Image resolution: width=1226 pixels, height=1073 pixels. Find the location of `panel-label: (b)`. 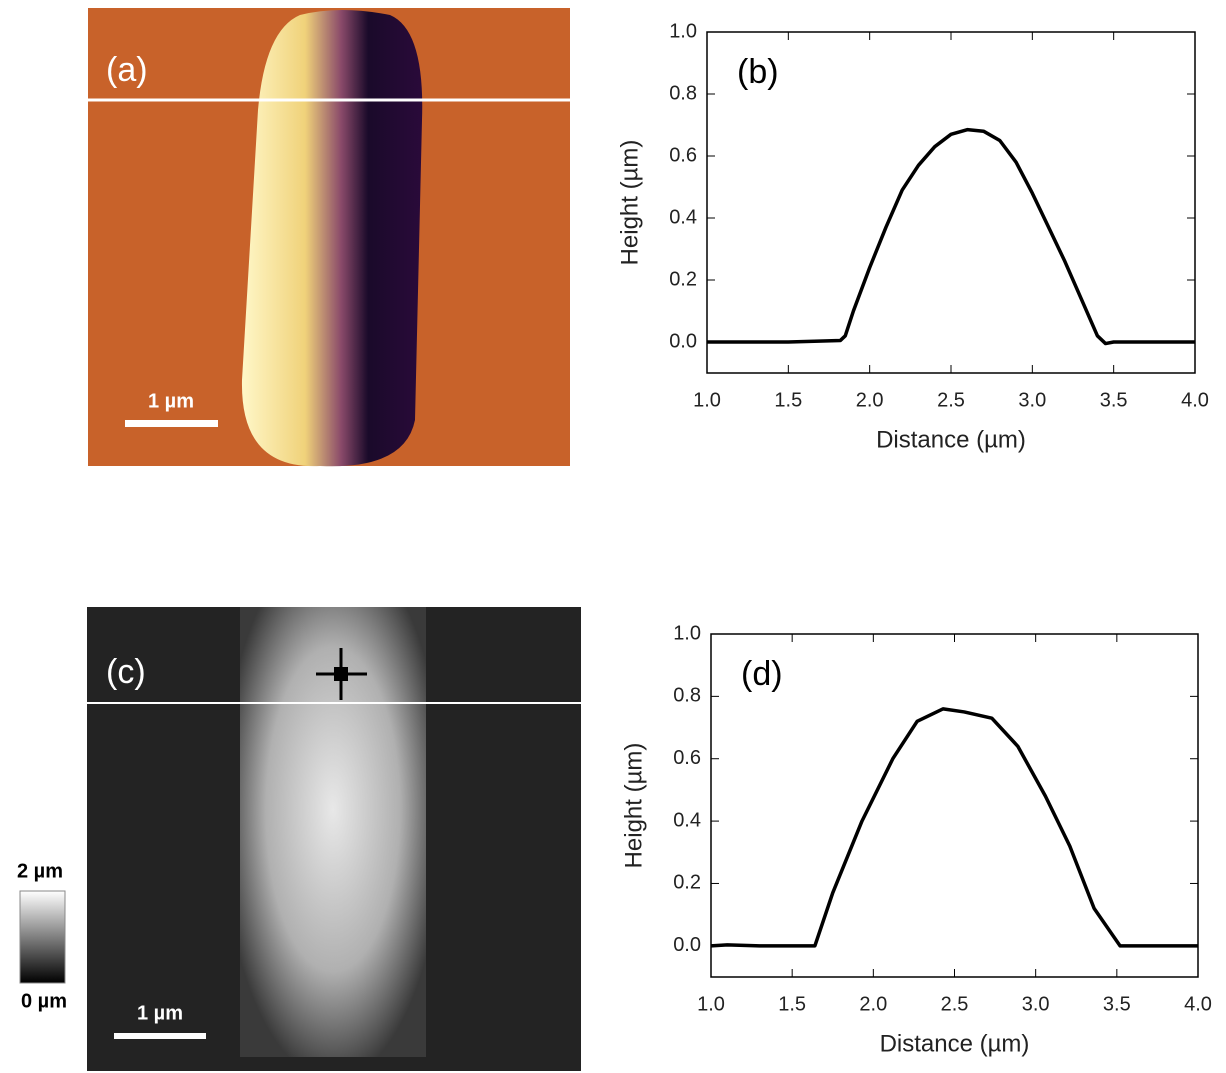

panel-label: (b) is located at coordinates (758, 72).